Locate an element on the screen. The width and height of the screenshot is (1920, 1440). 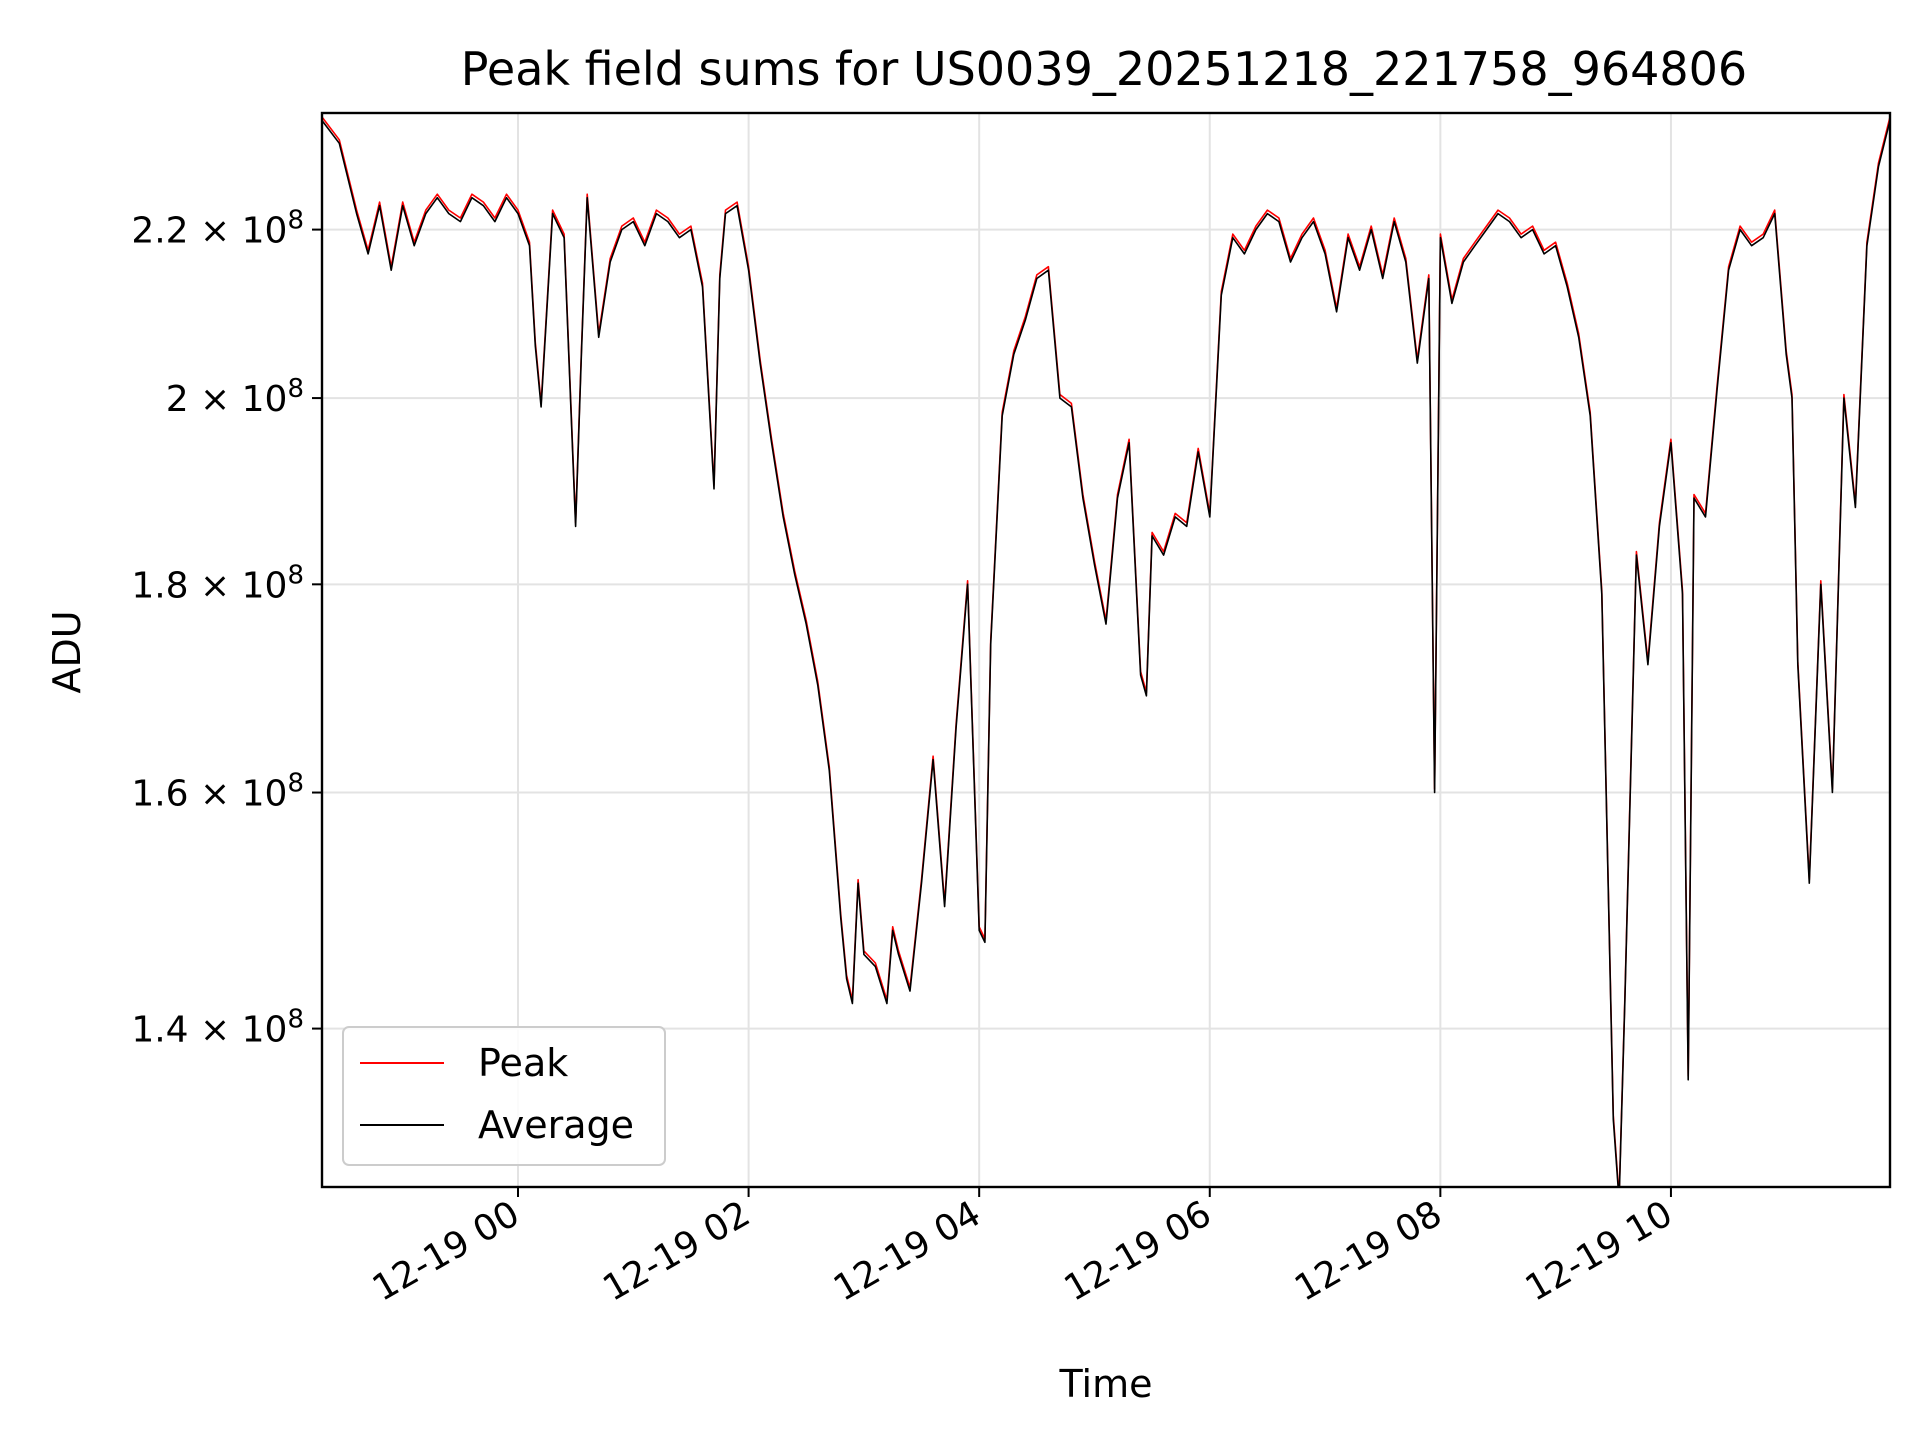
y-tick-label: 2 × 108 is located at coordinates (235, 397).